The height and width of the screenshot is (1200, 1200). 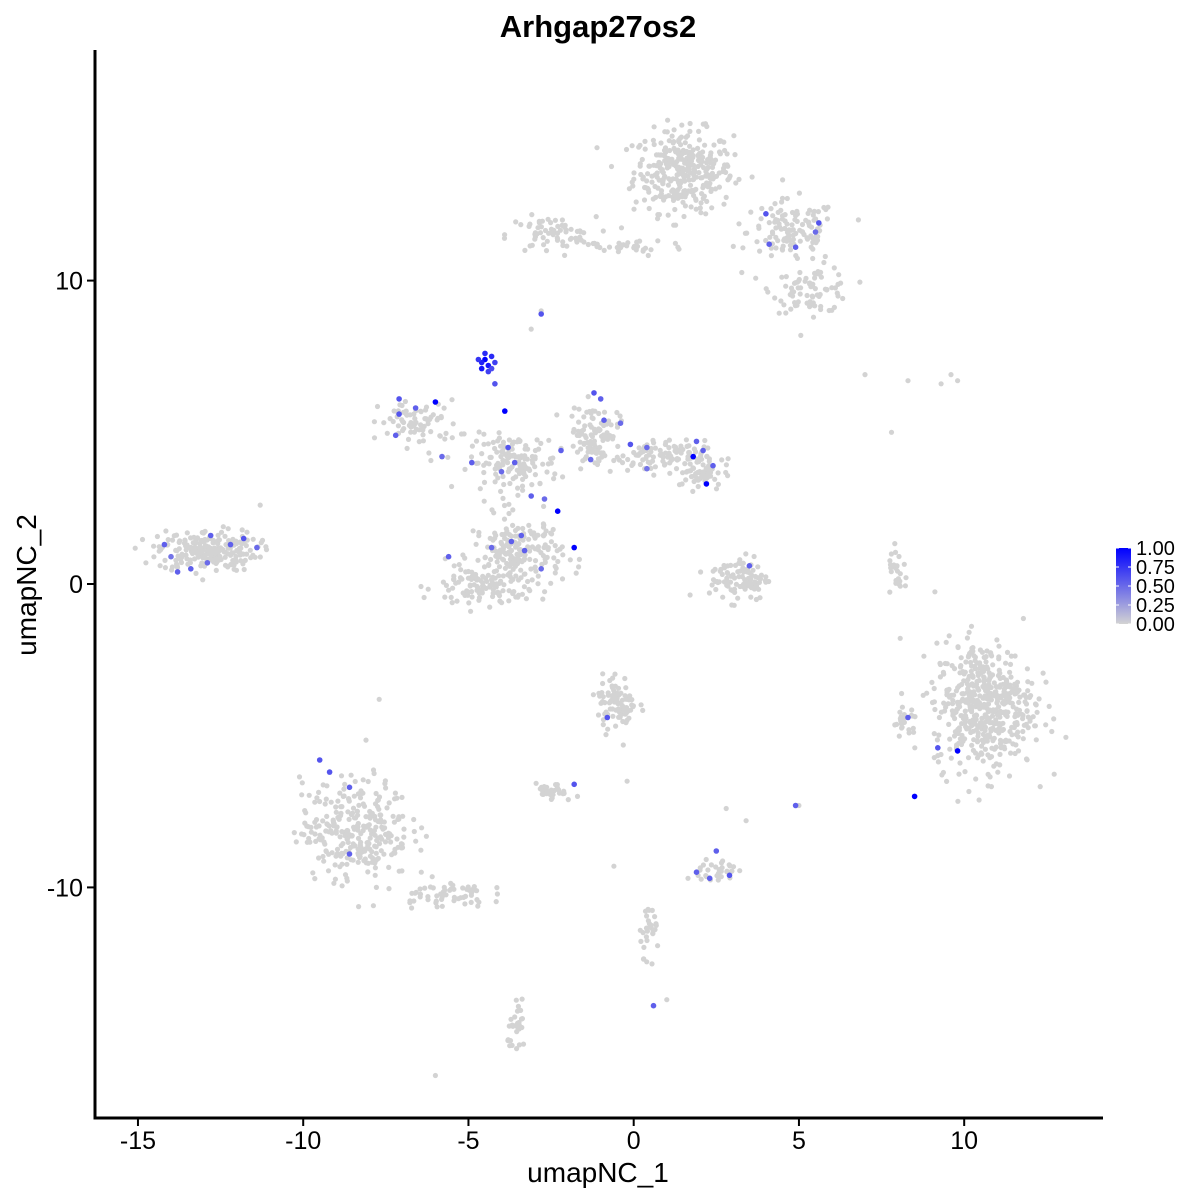 I want to click on color-legend-ticks: 1.000.750.500.250.00, so click(x=1145, y=587).